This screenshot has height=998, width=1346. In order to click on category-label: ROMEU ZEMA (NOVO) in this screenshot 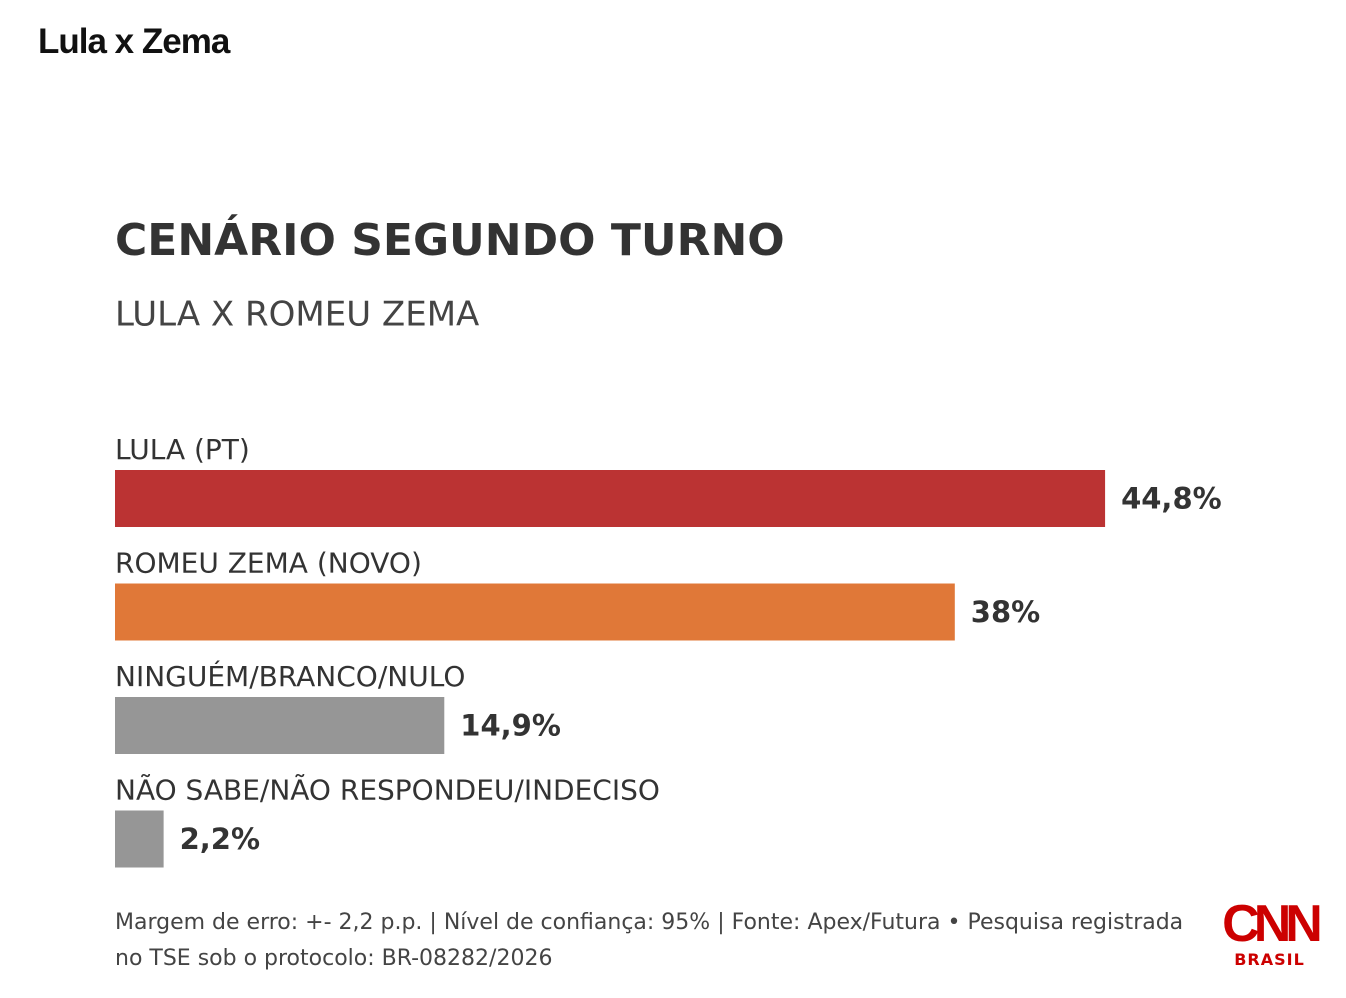, I will do `click(268, 563)`.